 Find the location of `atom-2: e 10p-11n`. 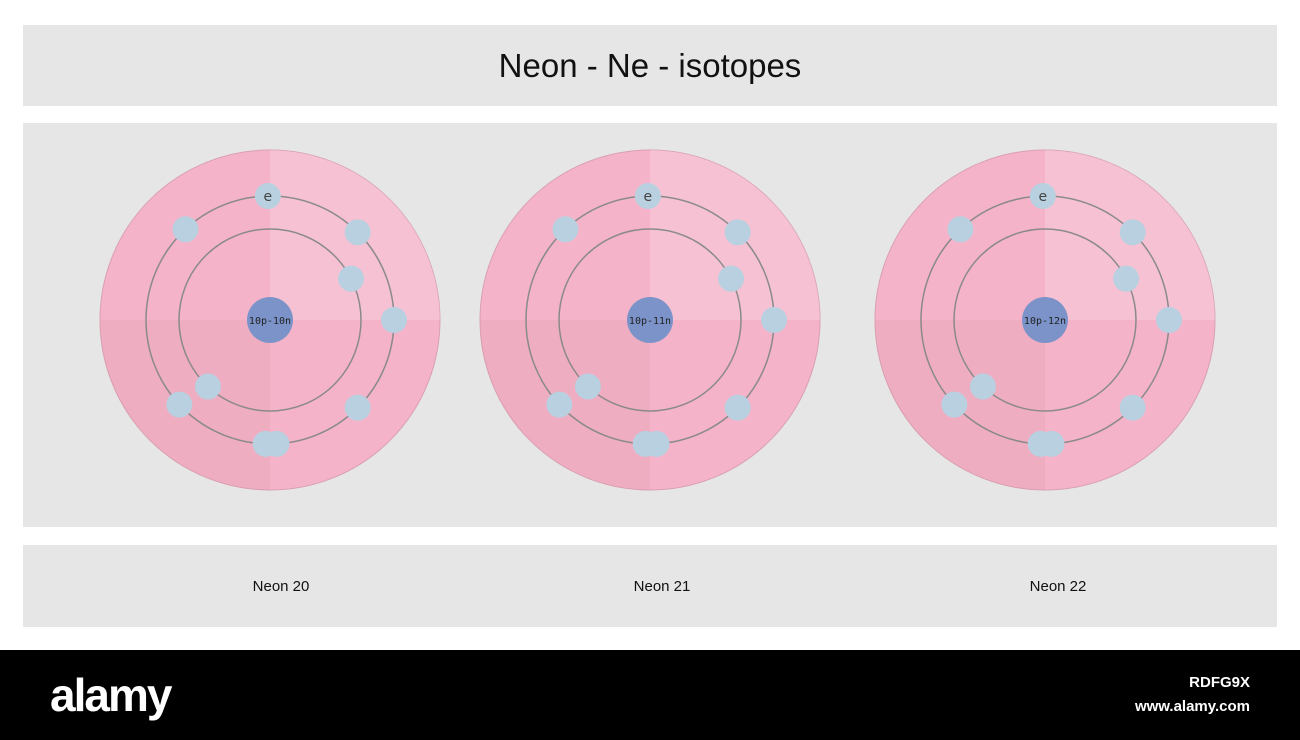

atom-2: e 10p-11n is located at coordinates (650, 320).